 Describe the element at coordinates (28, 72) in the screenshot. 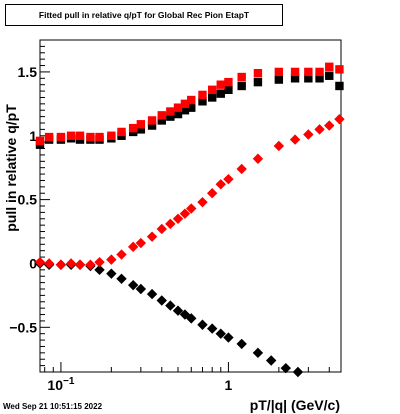

I see `y-tick-label: 1.5` at that location.